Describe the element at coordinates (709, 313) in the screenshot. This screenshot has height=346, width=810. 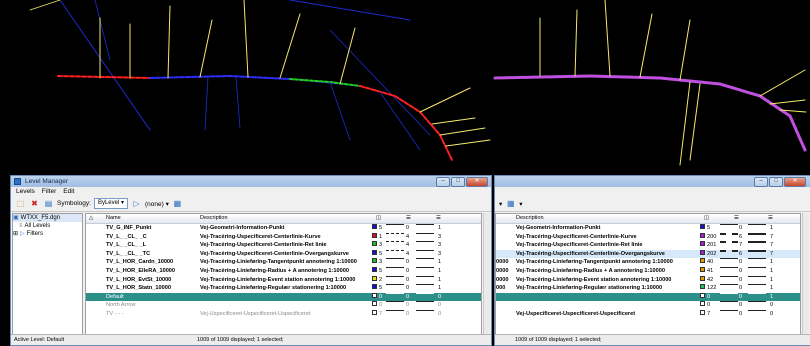
I see `color-number: 7` at that location.